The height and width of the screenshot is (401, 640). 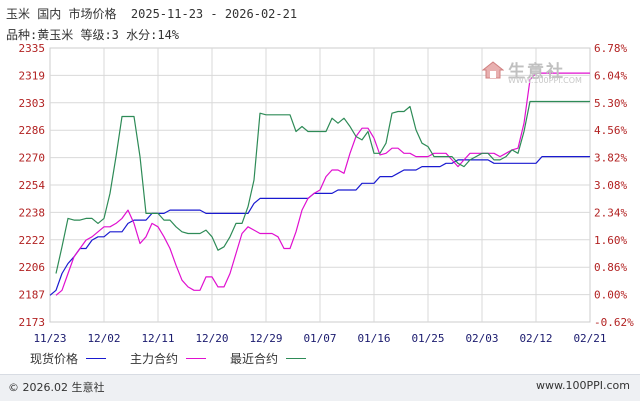 I want to click on footer-site-link: www.100PPI.com, so click(x=583, y=385).